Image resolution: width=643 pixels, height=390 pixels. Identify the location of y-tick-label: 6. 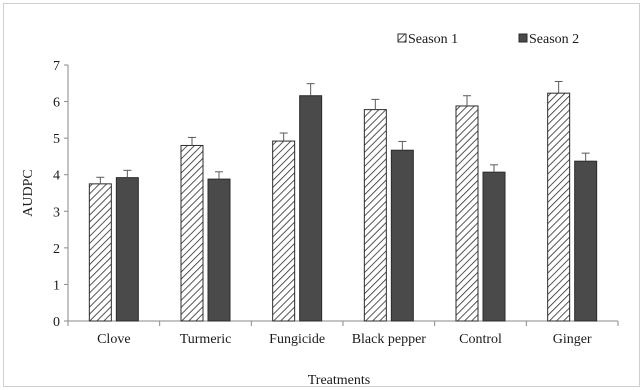
(56, 103).